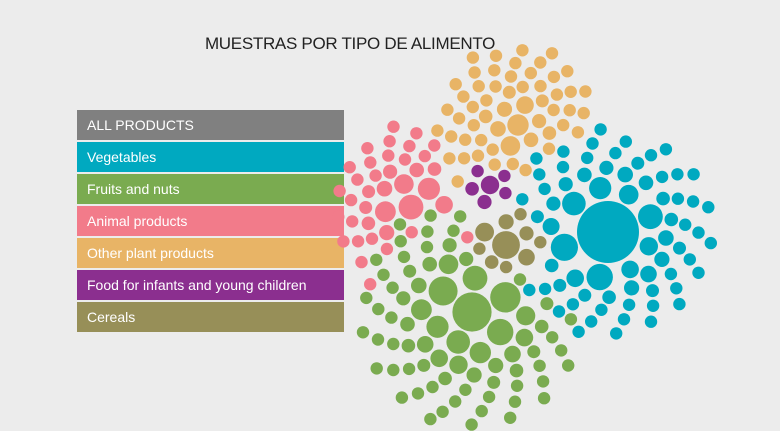 The image size is (780, 431). What do you see at coordinates (210, 221) in the screenshot?
I see `filter-animal-products: Animal products` at bounding box center [210, 221].